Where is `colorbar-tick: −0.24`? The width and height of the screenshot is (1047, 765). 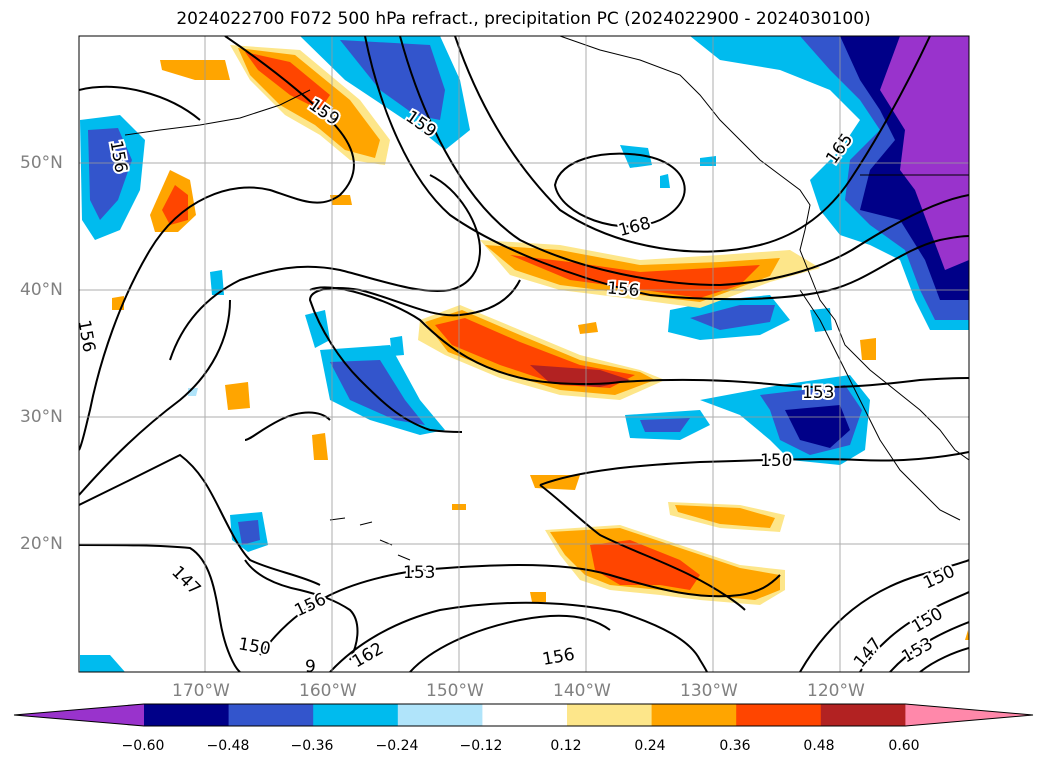 colorbar-tick: −0.24 is located at coordinates (397, 746).